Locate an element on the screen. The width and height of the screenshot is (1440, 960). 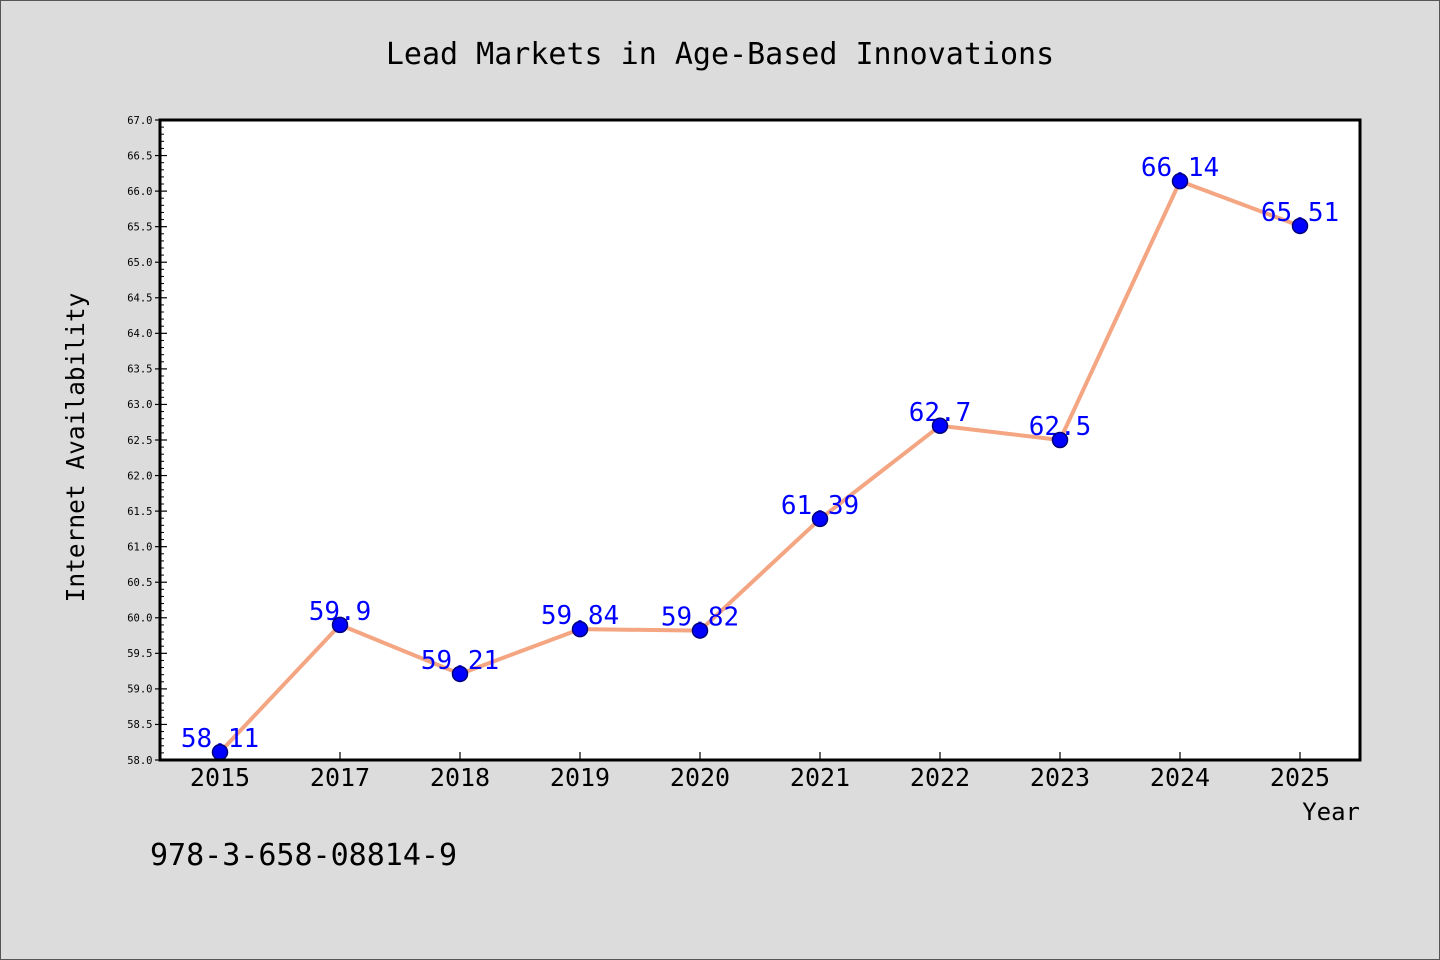
y-tick-label: 65.5 is located at coordinates (139, 227).